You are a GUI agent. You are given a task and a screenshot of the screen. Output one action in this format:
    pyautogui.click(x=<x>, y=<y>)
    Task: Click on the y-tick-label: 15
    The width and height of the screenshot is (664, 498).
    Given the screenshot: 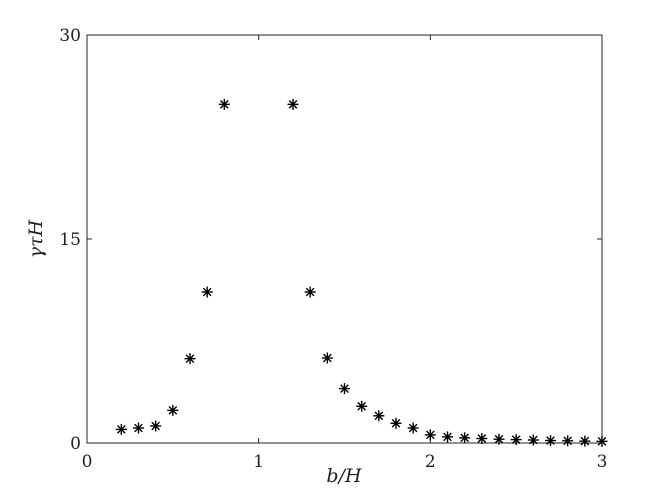 What is the action you would take?
    pyautogui.click(x=70, y=240)
    